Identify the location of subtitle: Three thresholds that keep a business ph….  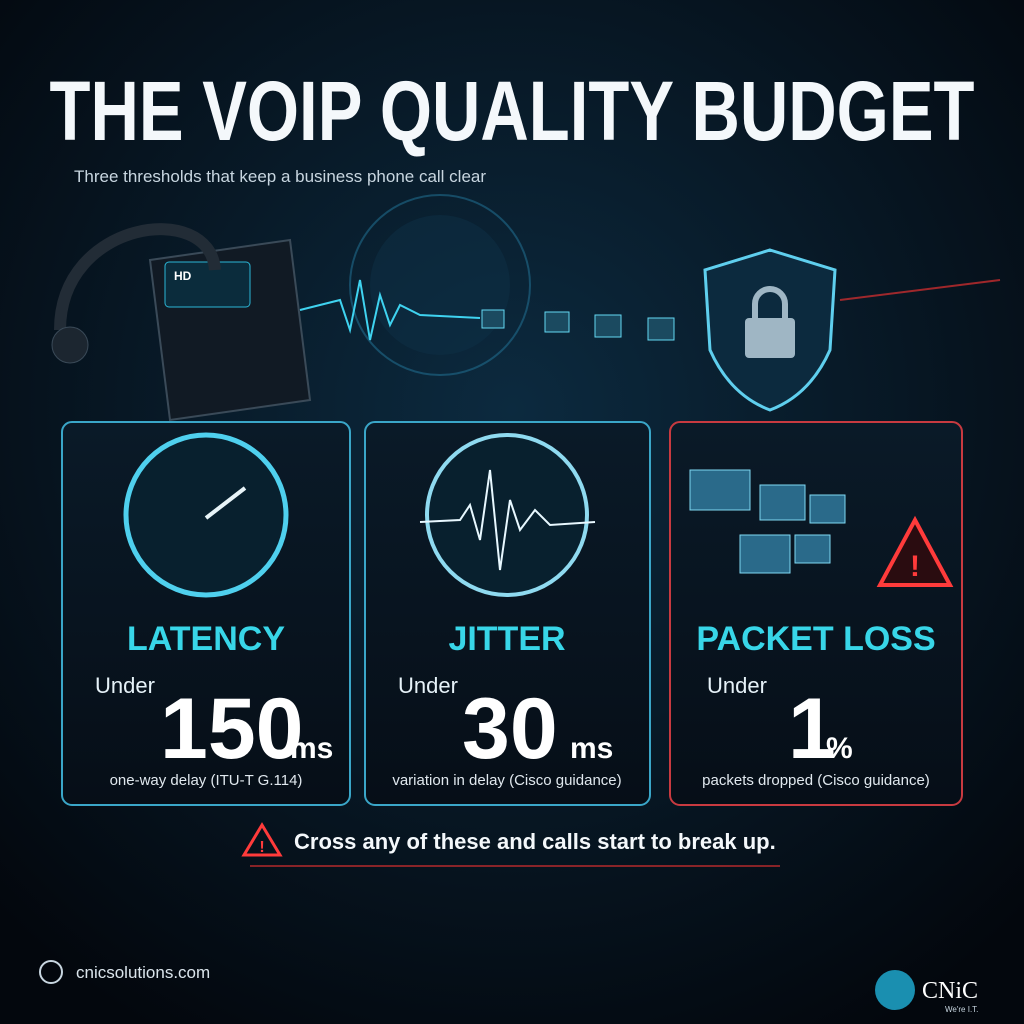
(280, 176).